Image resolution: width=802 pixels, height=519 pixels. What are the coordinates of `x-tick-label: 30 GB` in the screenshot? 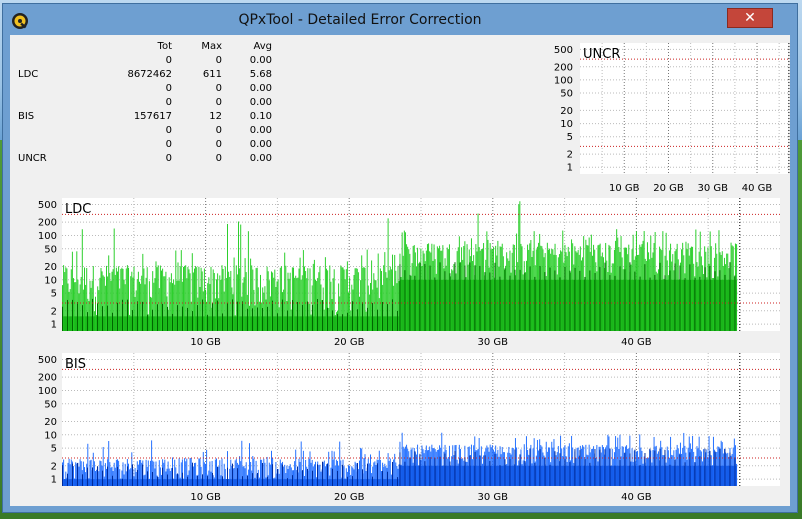 It's located at (713, 188).